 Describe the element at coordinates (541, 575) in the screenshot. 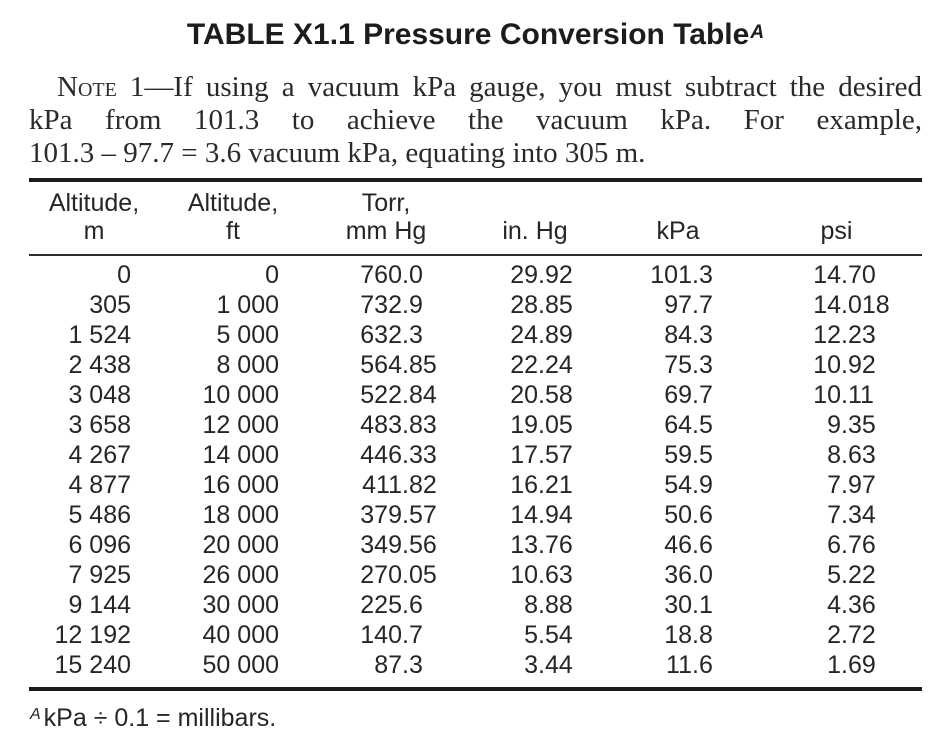

I see `table-cell: 10.63` at that location.